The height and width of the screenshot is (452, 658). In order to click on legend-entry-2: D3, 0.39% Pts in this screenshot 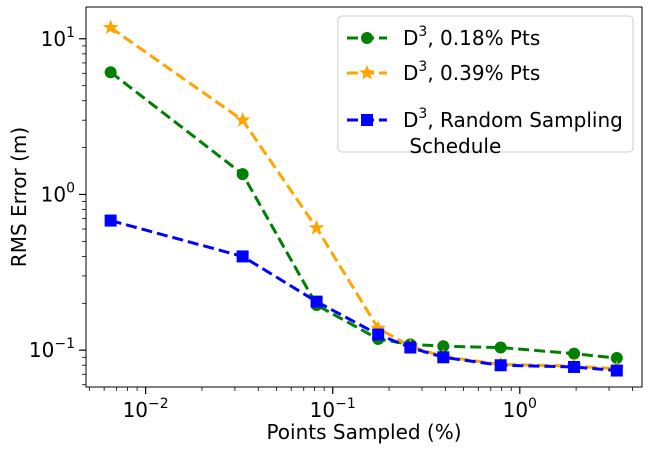, I will do `click(443, 72)`.